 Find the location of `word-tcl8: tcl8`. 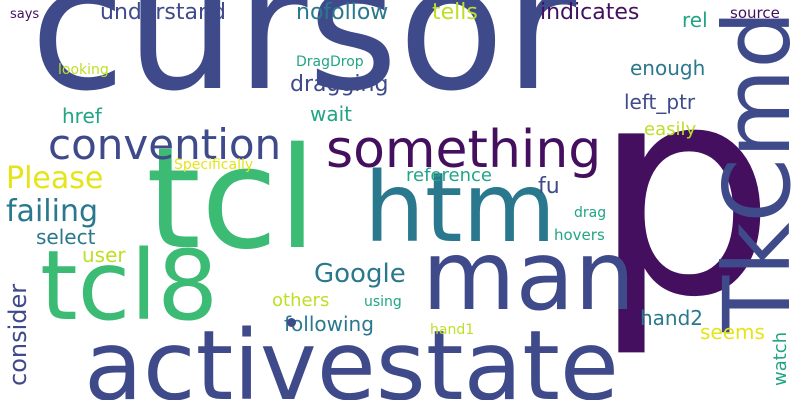

word-tcl8: tcl8 is located at coordinates (129, 286).